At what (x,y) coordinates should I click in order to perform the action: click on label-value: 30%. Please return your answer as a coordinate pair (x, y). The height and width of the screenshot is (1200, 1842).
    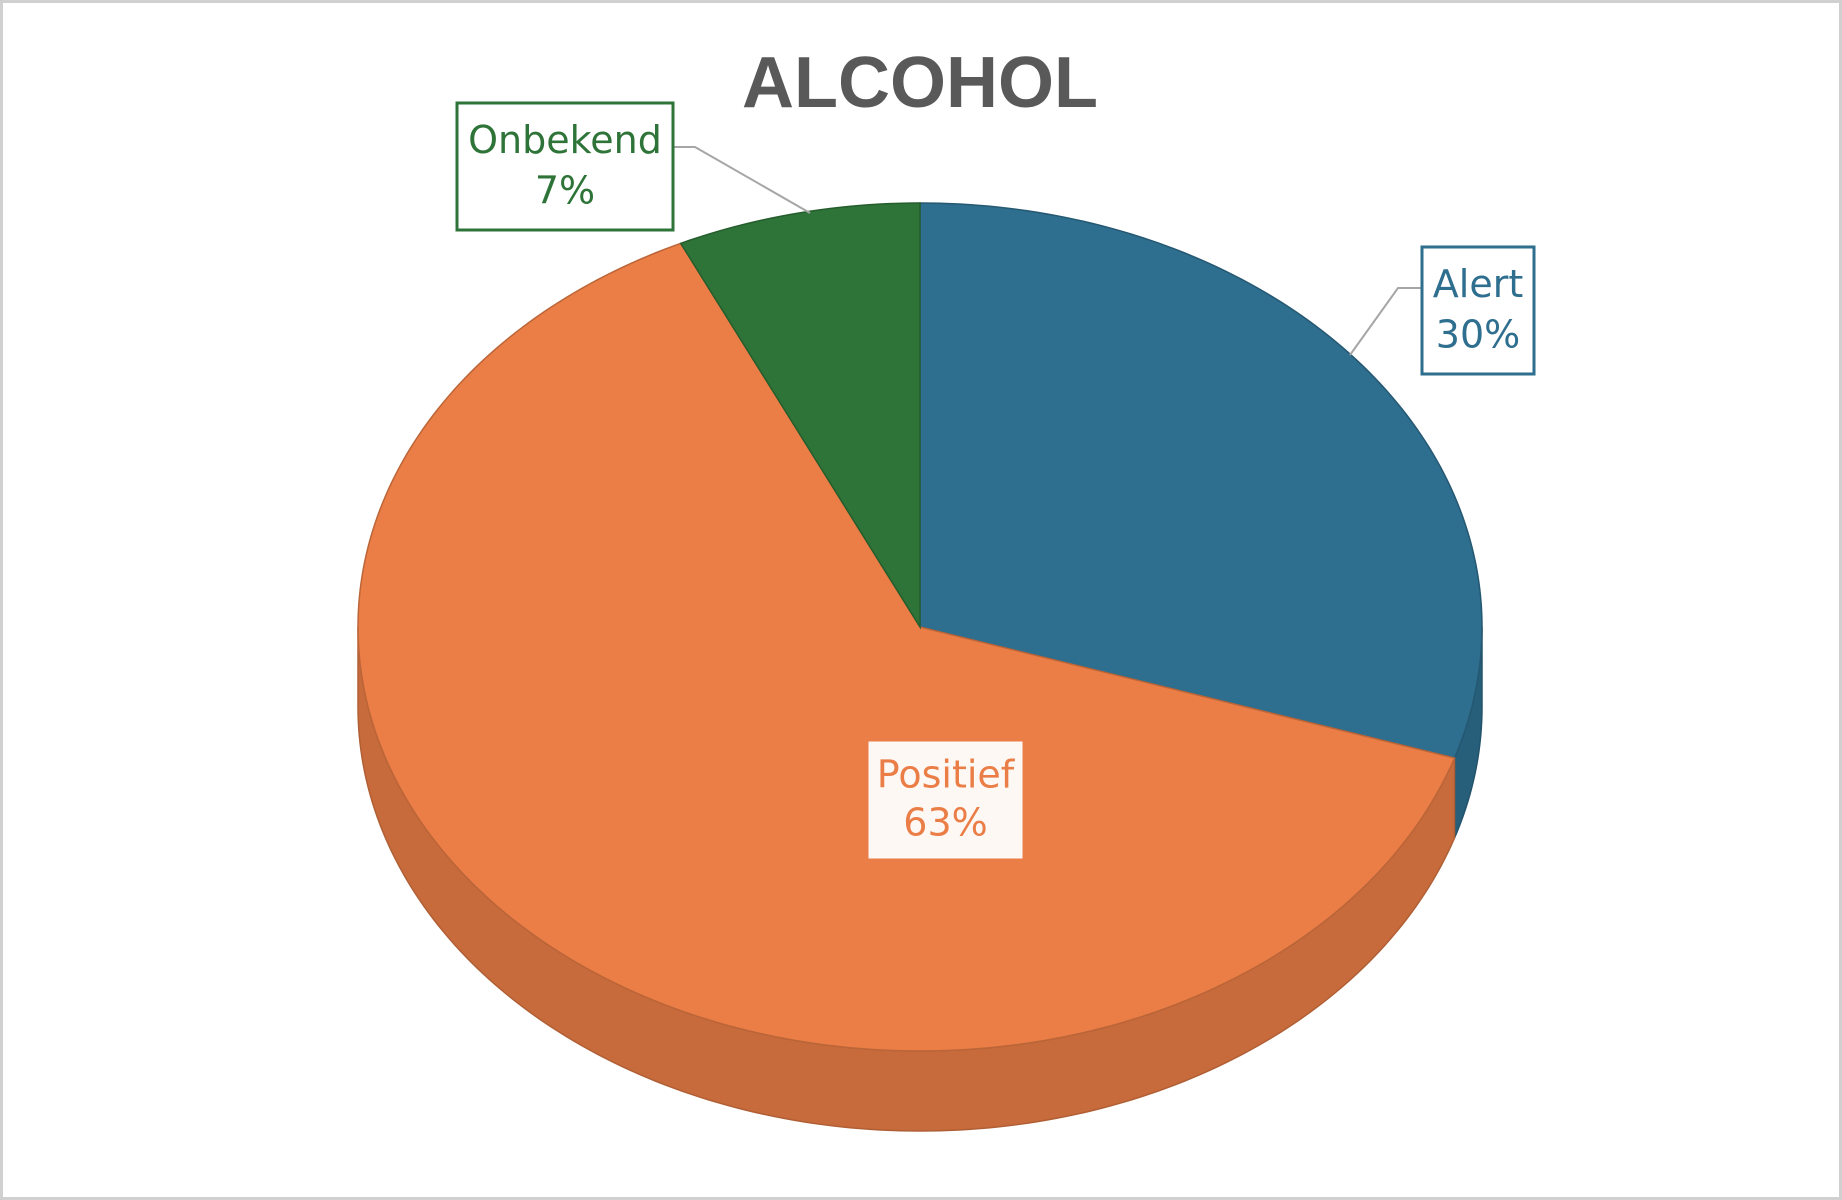
    Looking at the image, I should click on (1478, 335).